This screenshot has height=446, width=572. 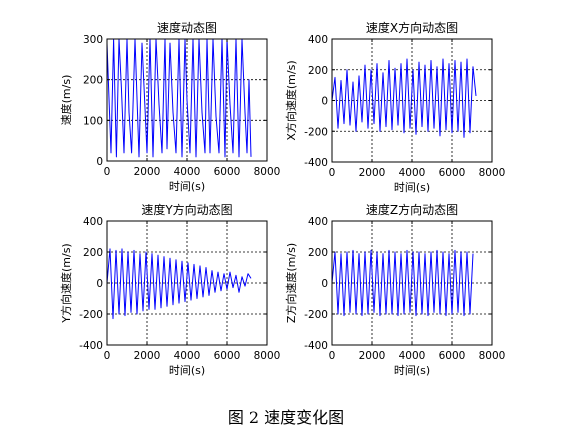 I want to click on y-axis-label: 速度(m/s), so click(x=66, y=100).